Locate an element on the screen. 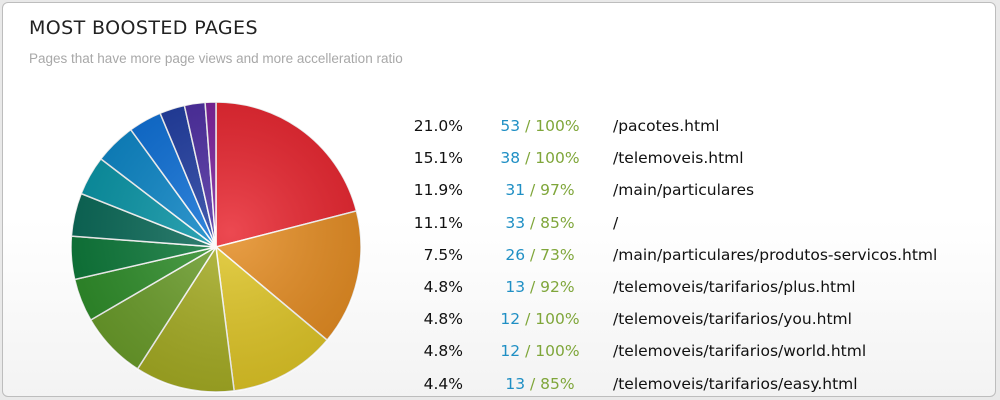 This screenshot has height=400, width=1000. legend-row: 11.9% 31 / 97% /main/particulares is located at coordinates (693, 197).